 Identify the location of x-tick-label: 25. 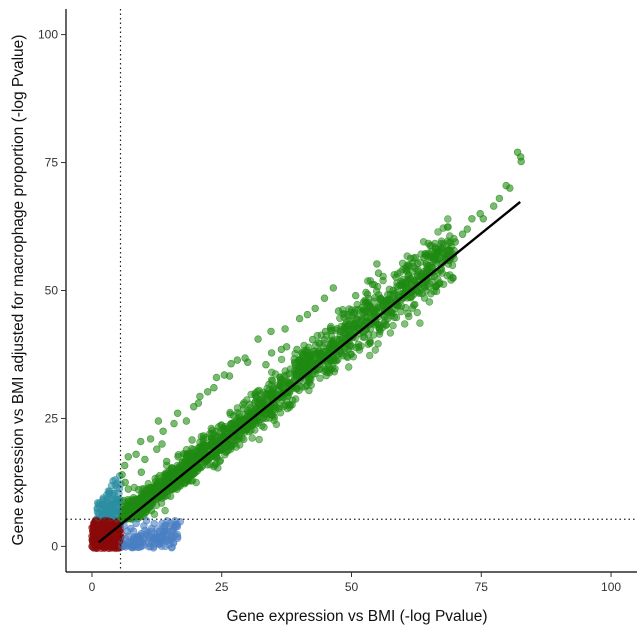
(222, 587).